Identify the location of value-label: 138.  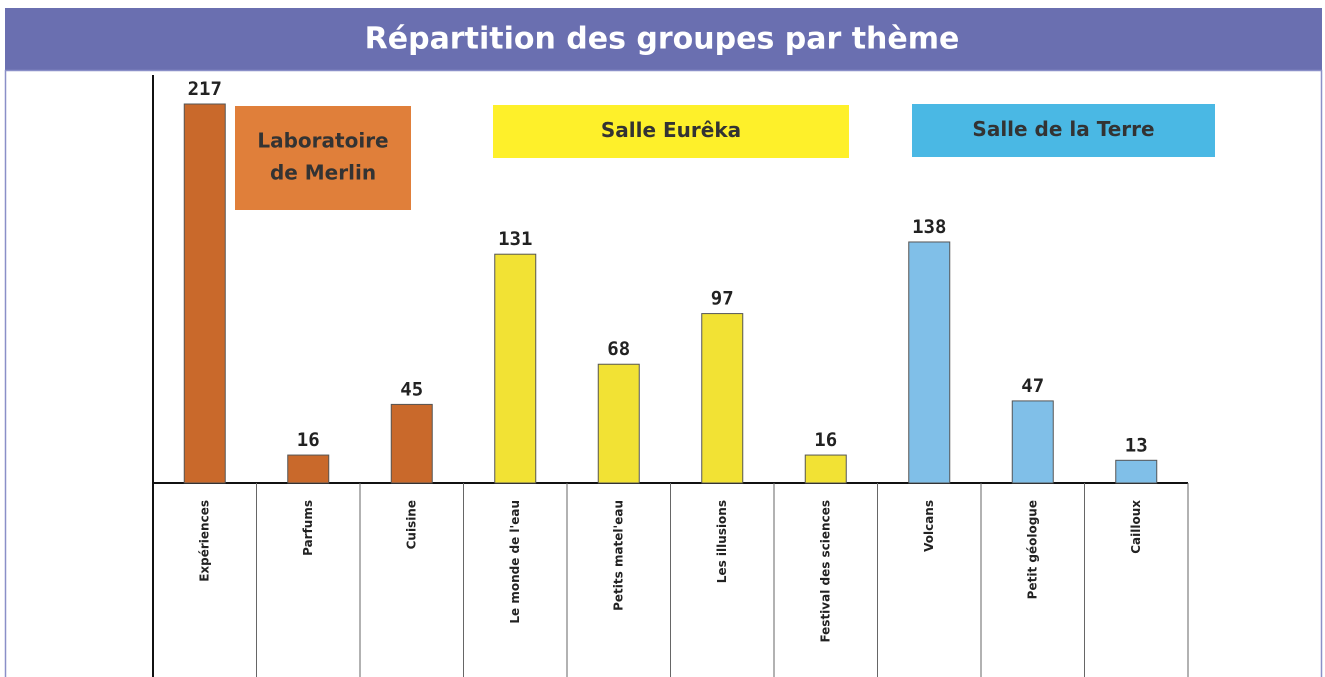
(929, 227).